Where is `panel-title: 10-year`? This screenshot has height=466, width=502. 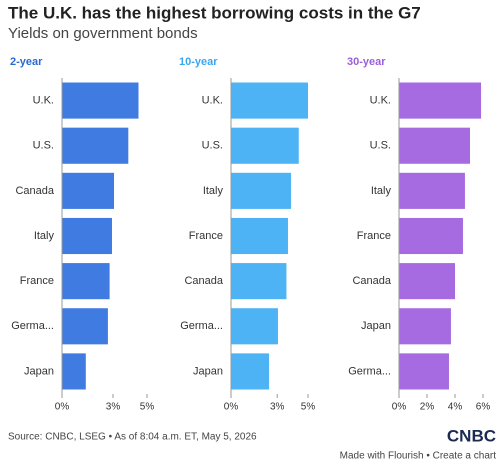 panel-title: 10-year is located at coordinates (198, 62).